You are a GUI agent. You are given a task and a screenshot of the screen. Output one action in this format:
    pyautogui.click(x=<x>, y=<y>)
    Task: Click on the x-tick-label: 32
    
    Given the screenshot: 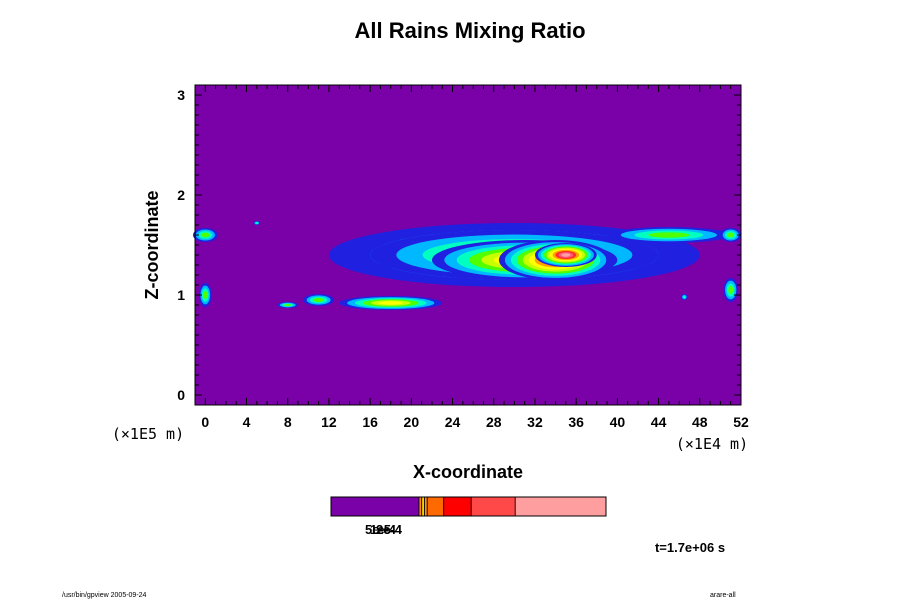 What is the action you would take?
    pyautogui.click(x=535, y=422)
    